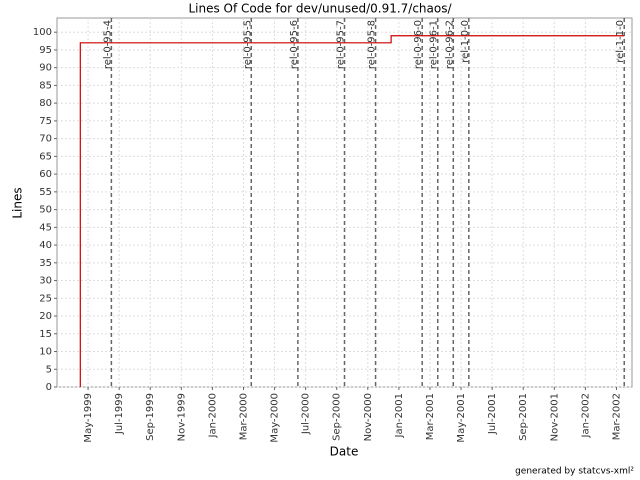  What do you see at coordinates (45, 227) in the screenshot?
I see `y-tick-label: 45` at bounding box center [45, 227].